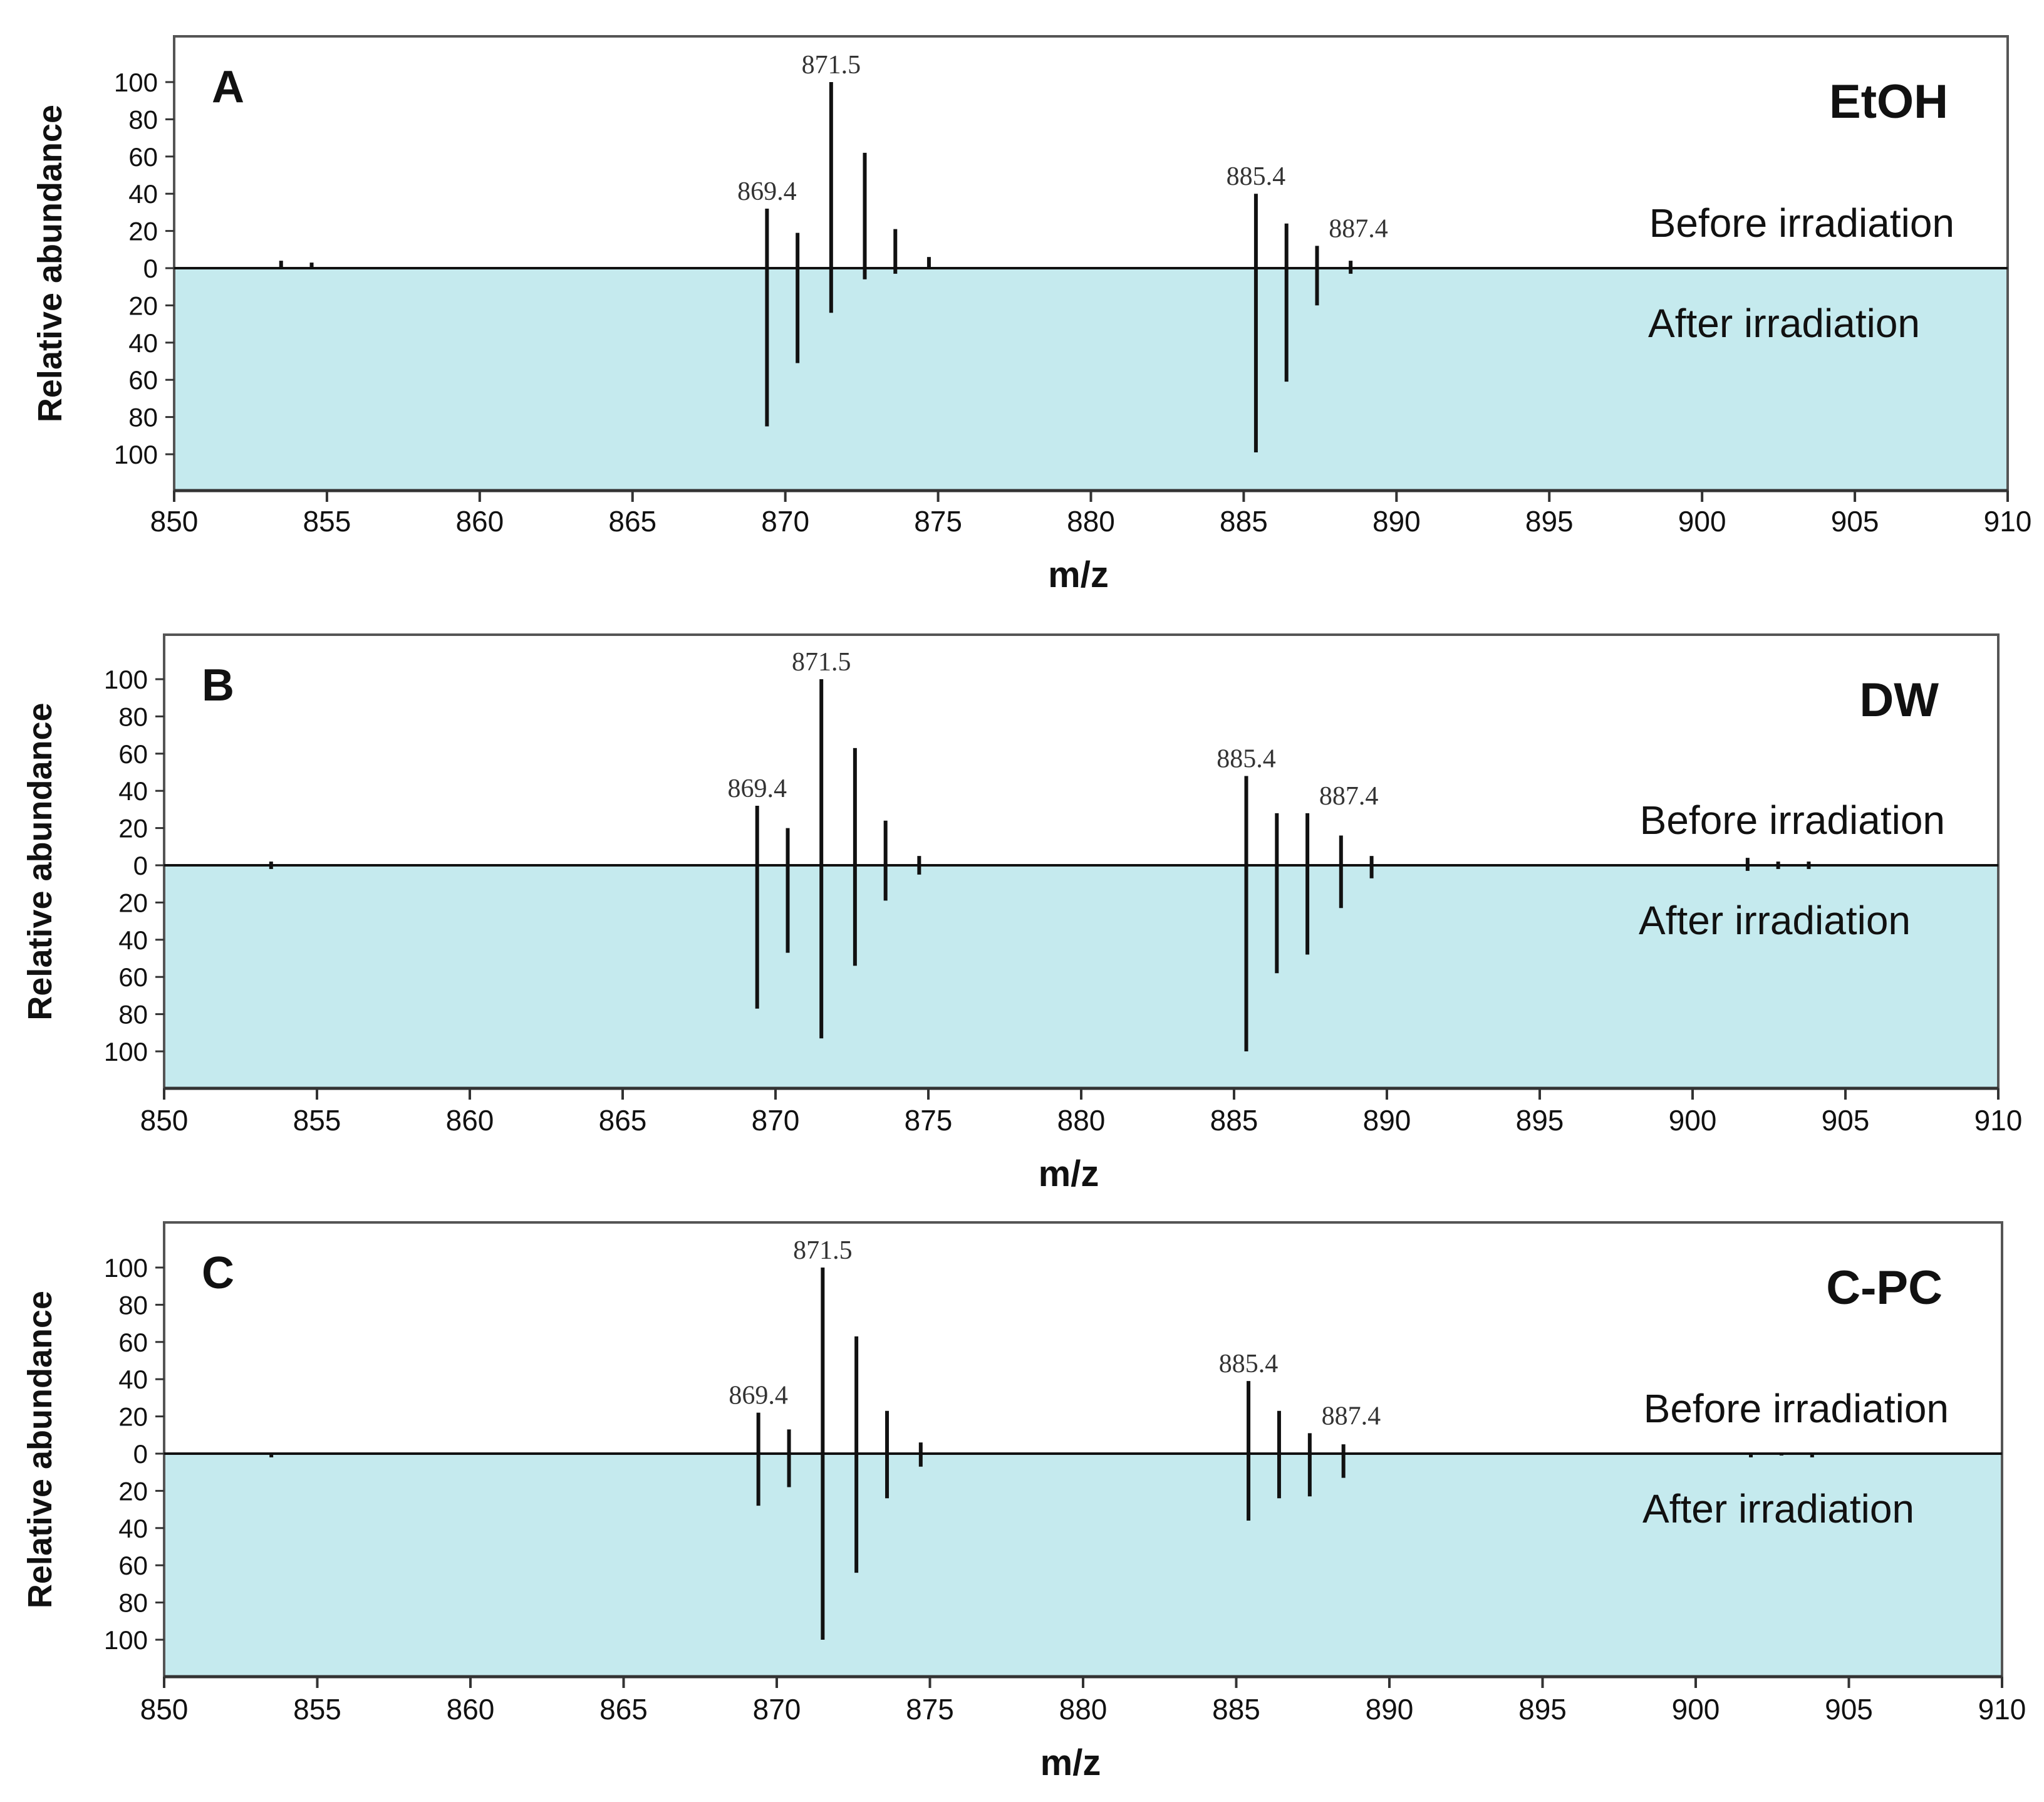  What do you see at coordinates (218, 685) in the screenshot?
I see `panel-letter: B` at bounding box center [218, 685].